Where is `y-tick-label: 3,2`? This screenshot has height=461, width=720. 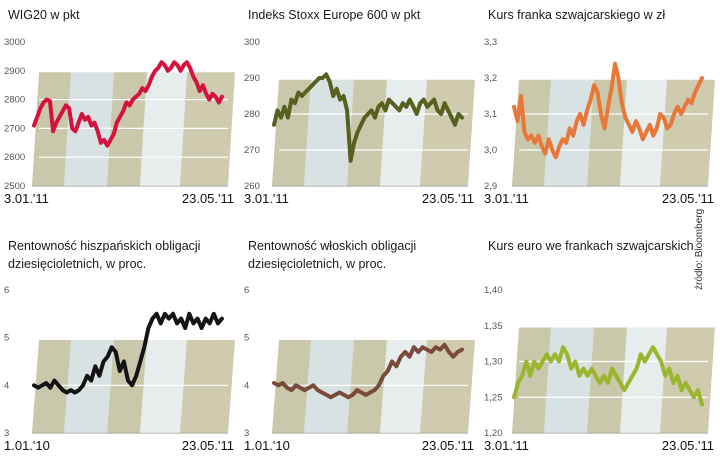
y-tick-label: 3,2 is located at coordinates (490, 78).